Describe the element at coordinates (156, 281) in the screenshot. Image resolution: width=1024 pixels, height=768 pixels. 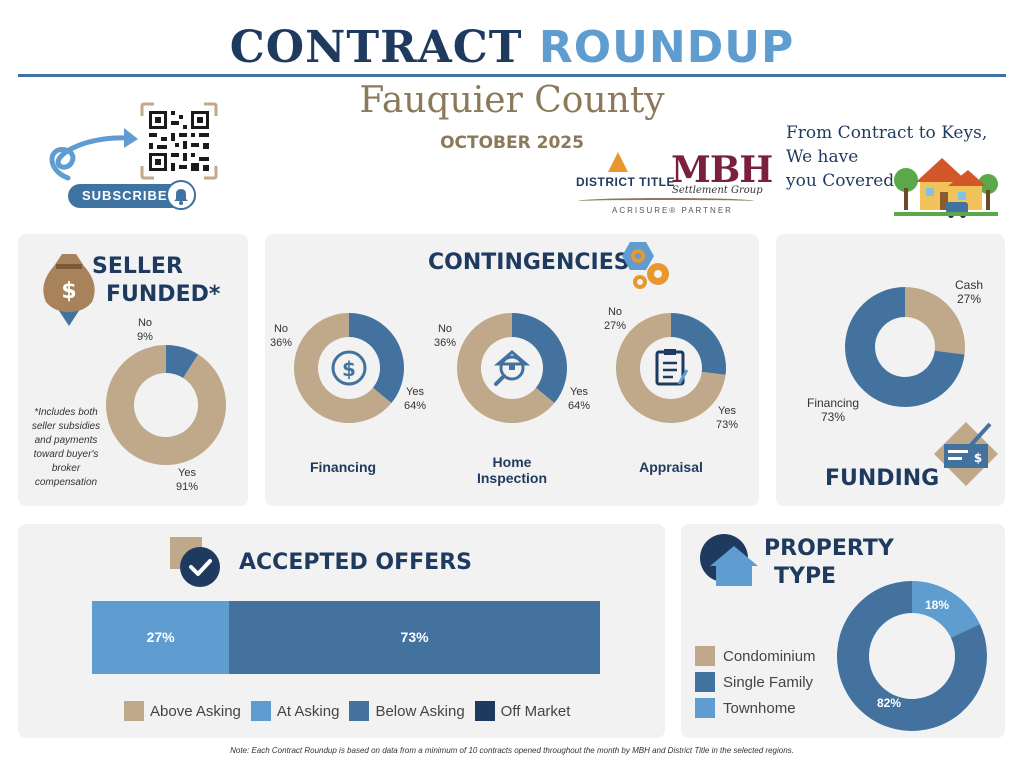
I see `seller-funded-title: SELLER FUNDED*` at that location.